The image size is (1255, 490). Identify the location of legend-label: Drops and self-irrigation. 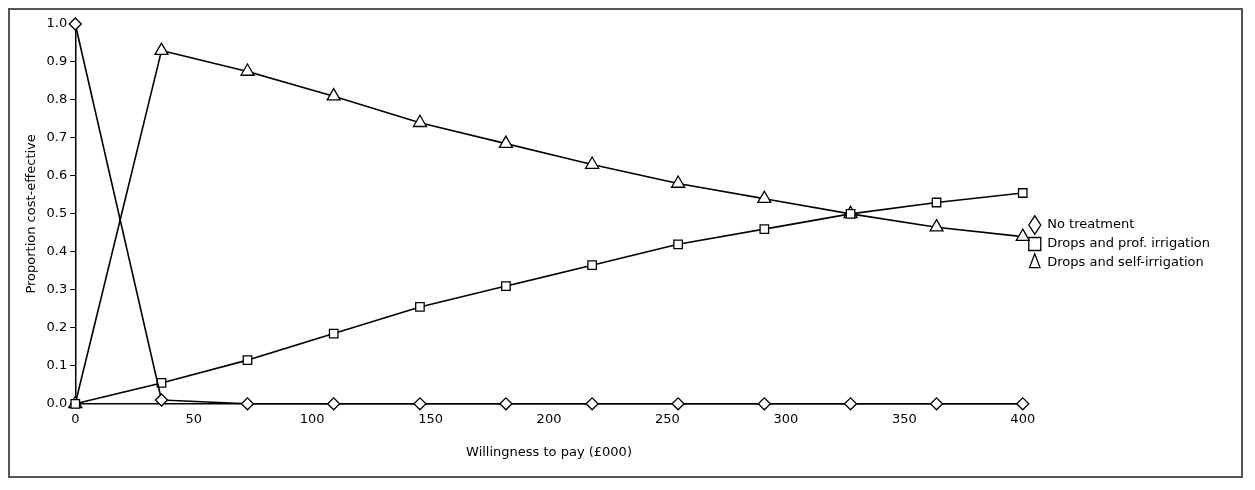
(1125, 262).